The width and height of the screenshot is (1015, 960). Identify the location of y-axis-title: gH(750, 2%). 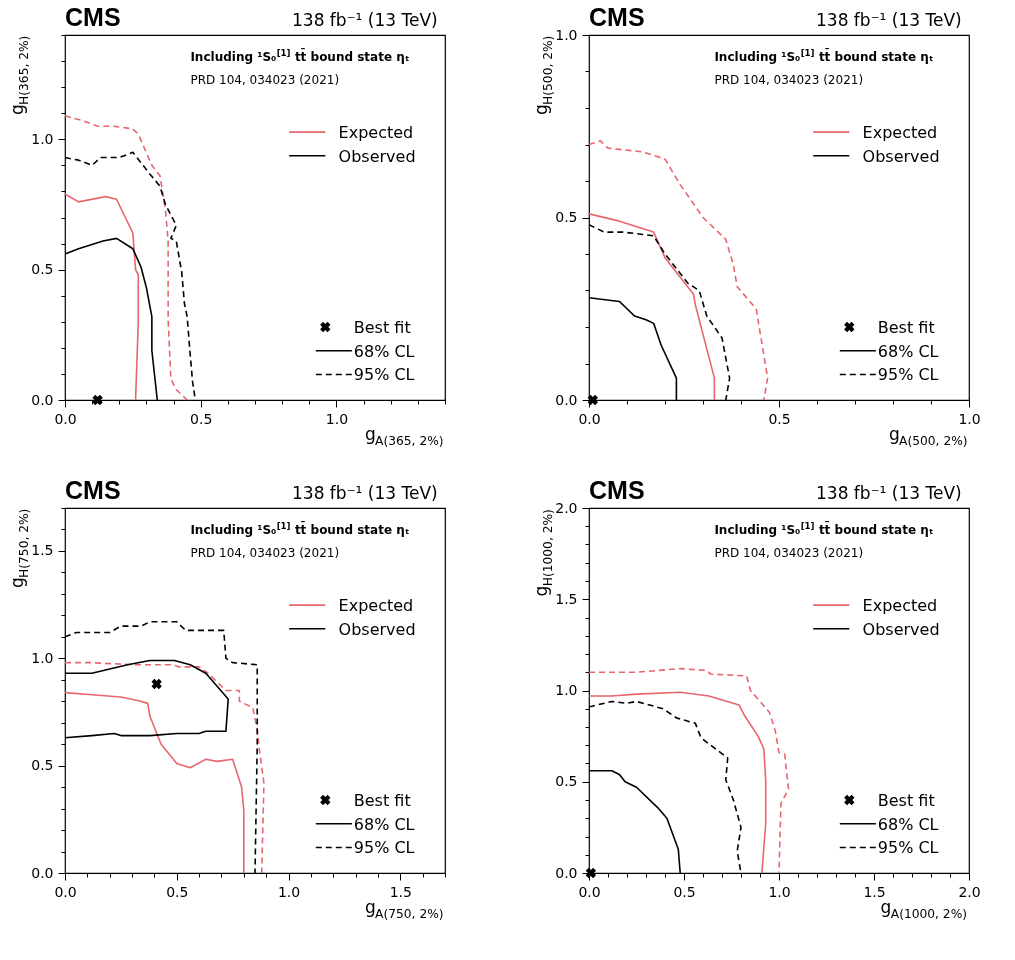
(19, 548).